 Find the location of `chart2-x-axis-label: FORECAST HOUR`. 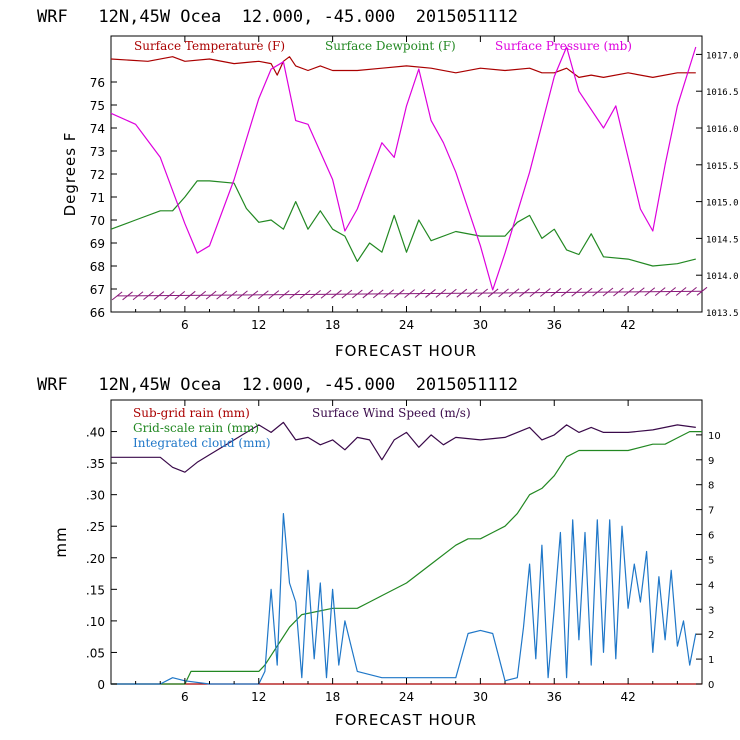

chart2-x-axis-label: FORECAST HOUR is located at coordinates (406, 720).